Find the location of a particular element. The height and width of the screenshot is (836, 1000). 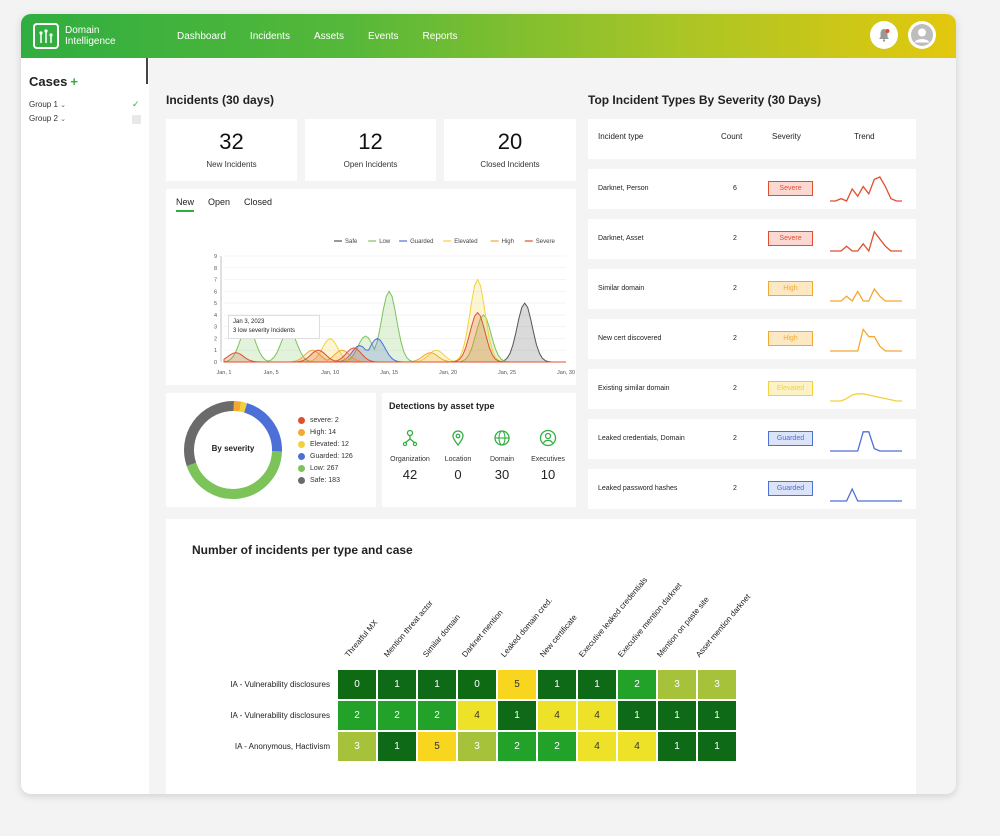

legend-item-low: Low is located at coordinates (379, 242).